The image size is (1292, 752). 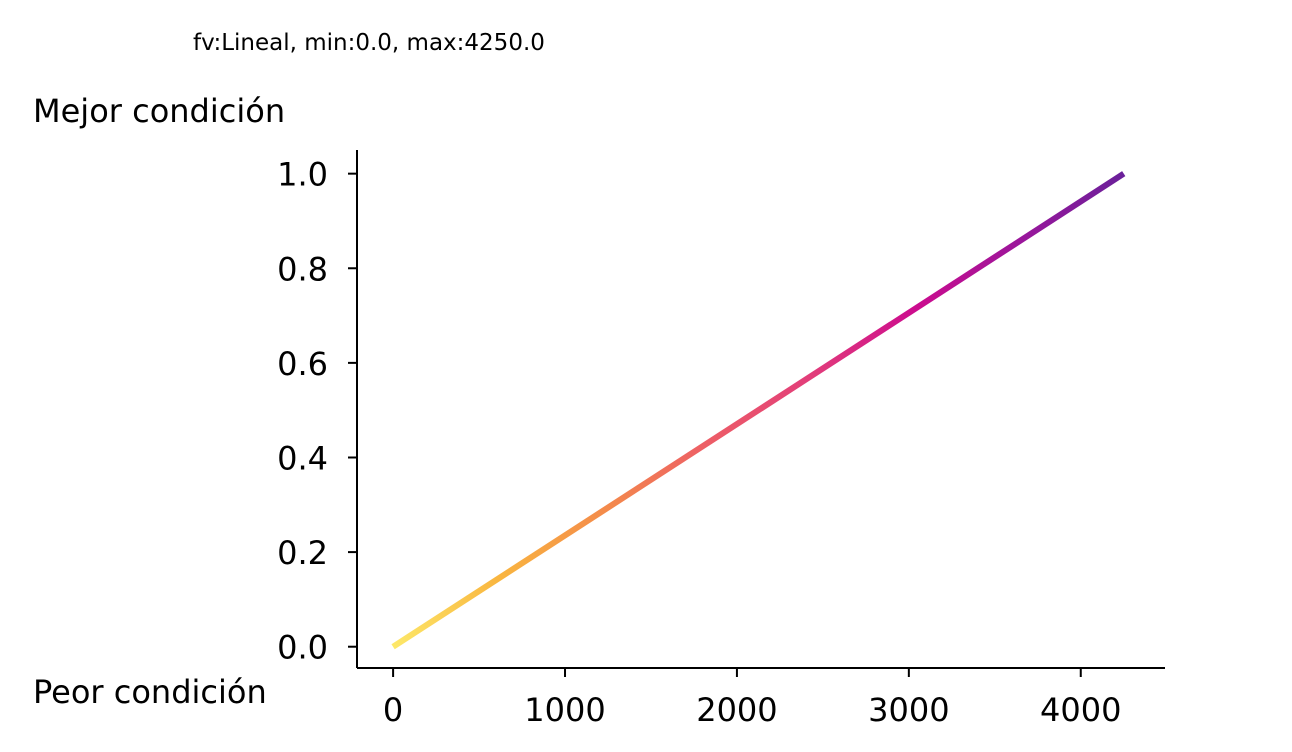 I want to click on y-tick-label: 0.4, so click(x=302, y=458).